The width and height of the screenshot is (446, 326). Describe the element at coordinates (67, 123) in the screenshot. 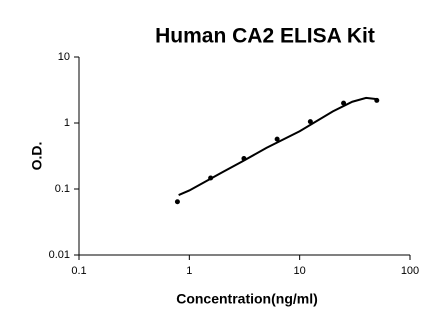

I see `y-tick-label: 1` at that location.